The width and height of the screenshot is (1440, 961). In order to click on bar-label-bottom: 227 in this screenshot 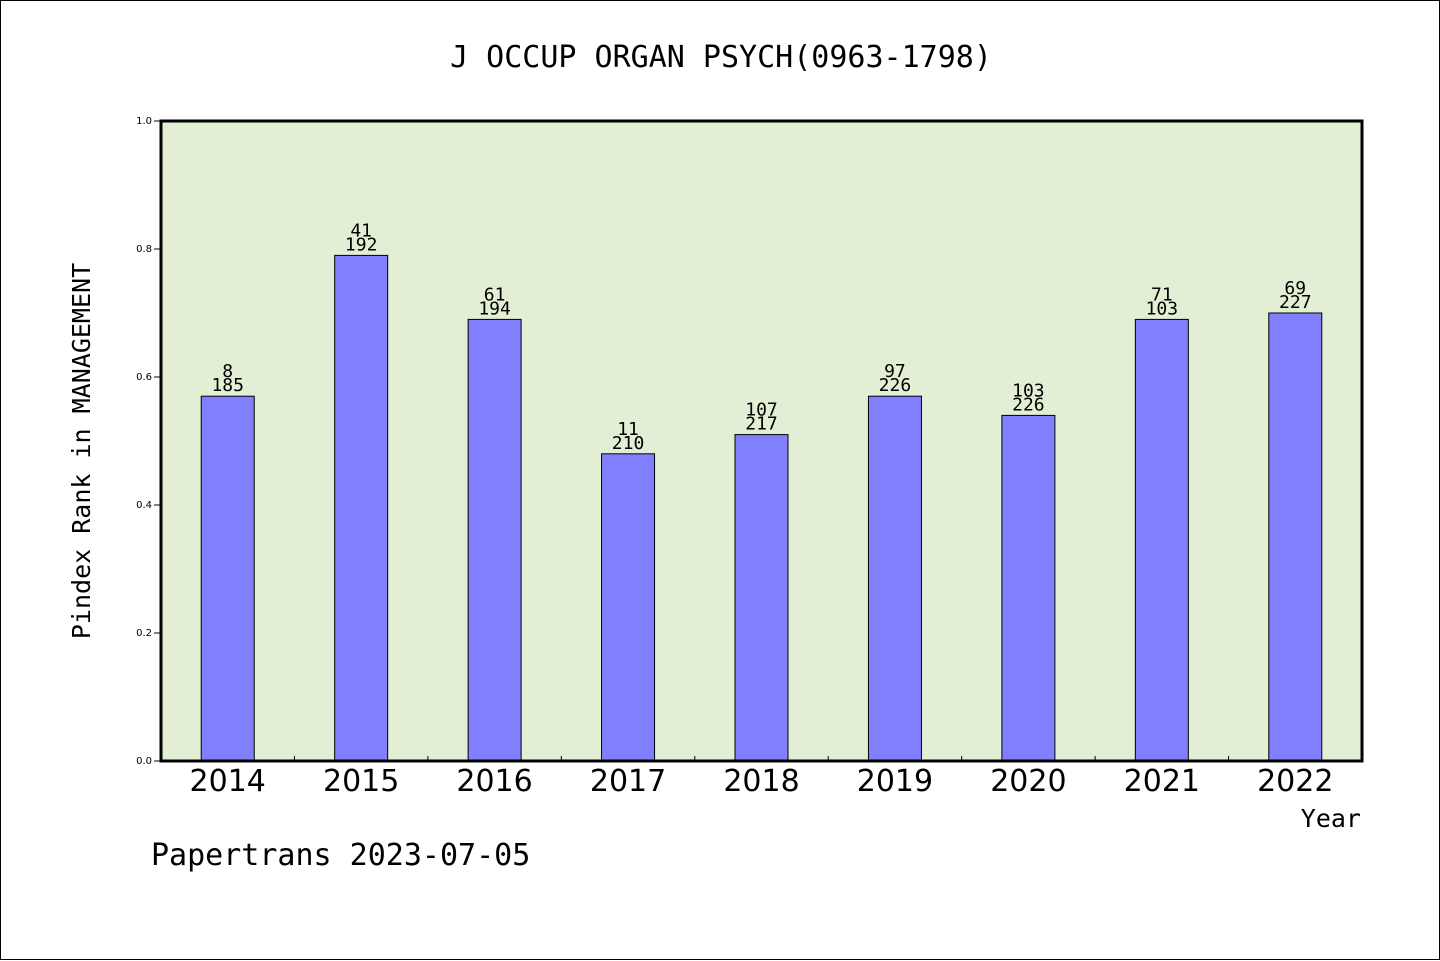, I will do `click(1295, 302)`.